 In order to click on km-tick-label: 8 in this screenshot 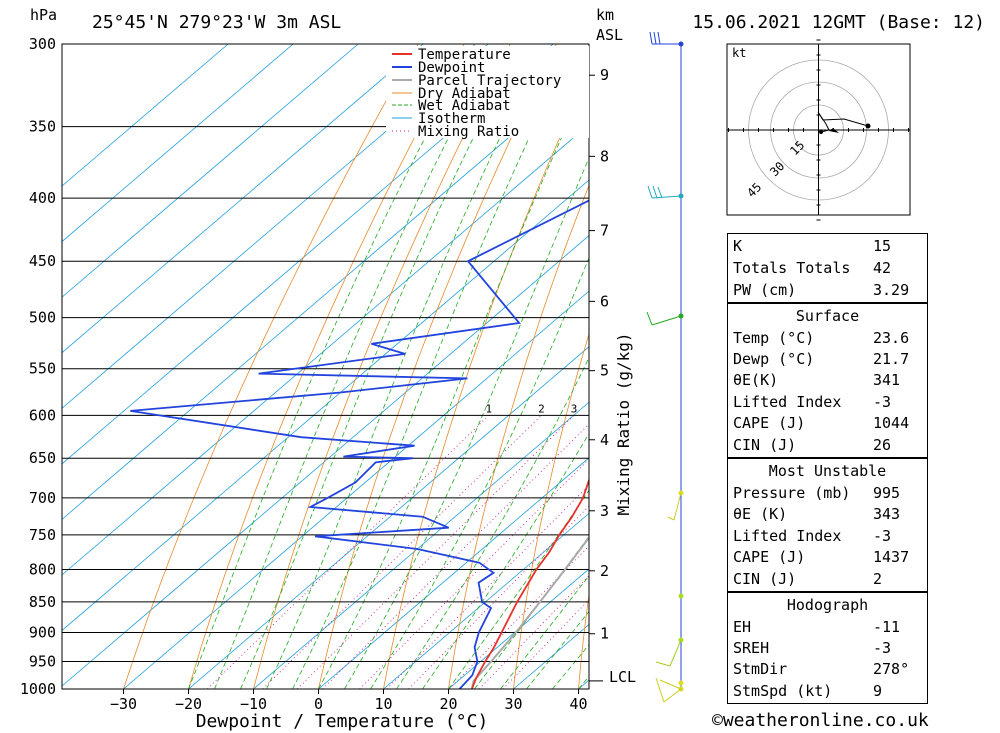, I will do `click(604, 156)`.